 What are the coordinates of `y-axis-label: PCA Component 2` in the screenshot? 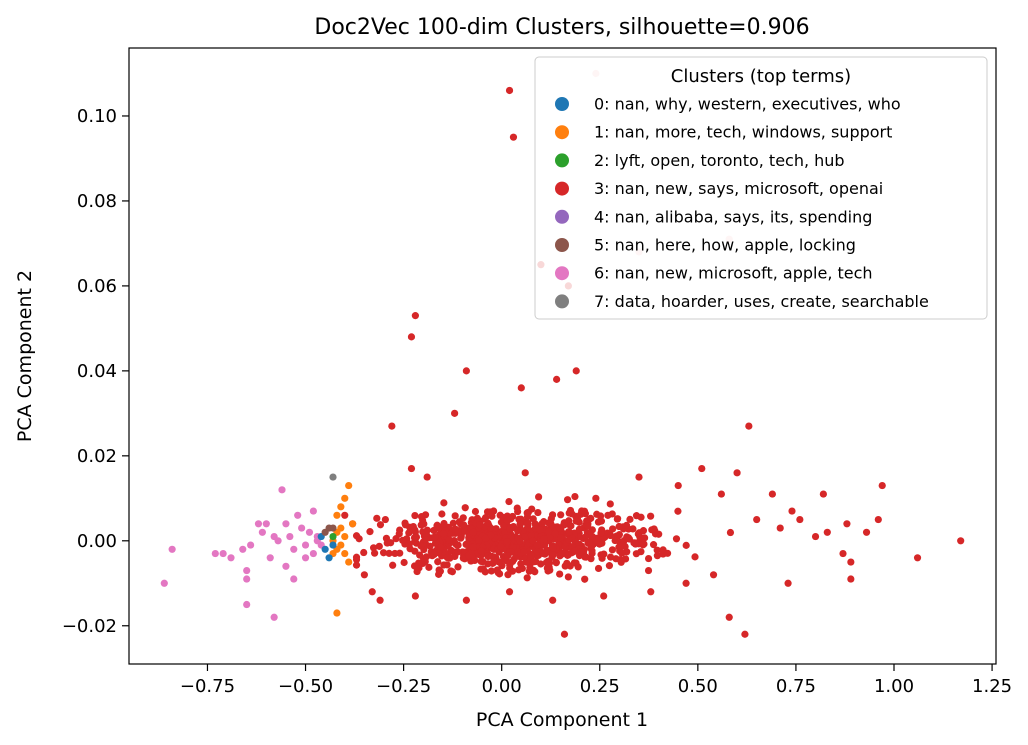 It's located at (25, 356).